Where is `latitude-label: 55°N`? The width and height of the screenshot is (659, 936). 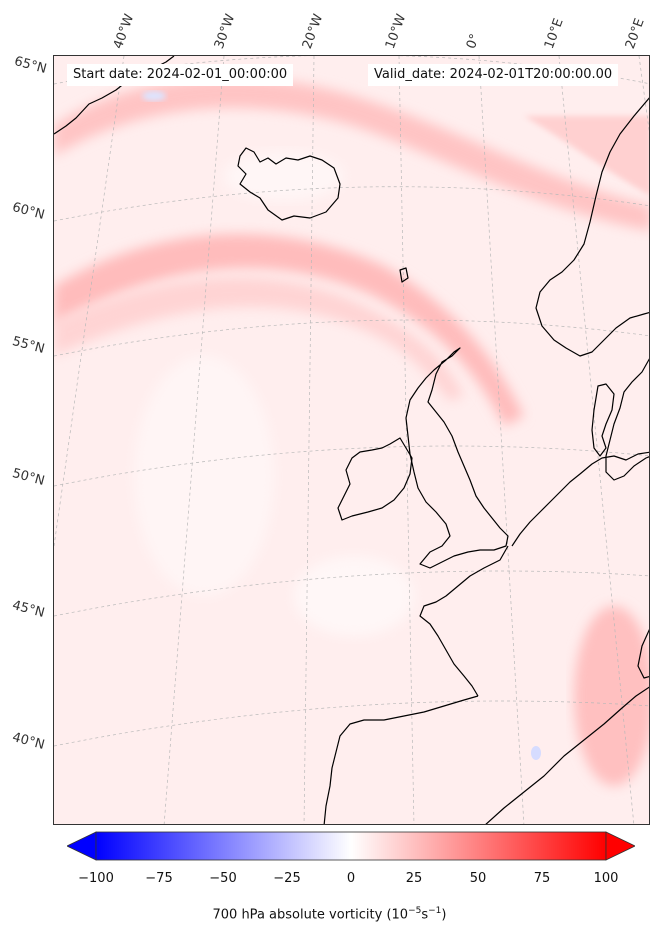
latitude-label: 55°N is located at coordinates (28, 345).